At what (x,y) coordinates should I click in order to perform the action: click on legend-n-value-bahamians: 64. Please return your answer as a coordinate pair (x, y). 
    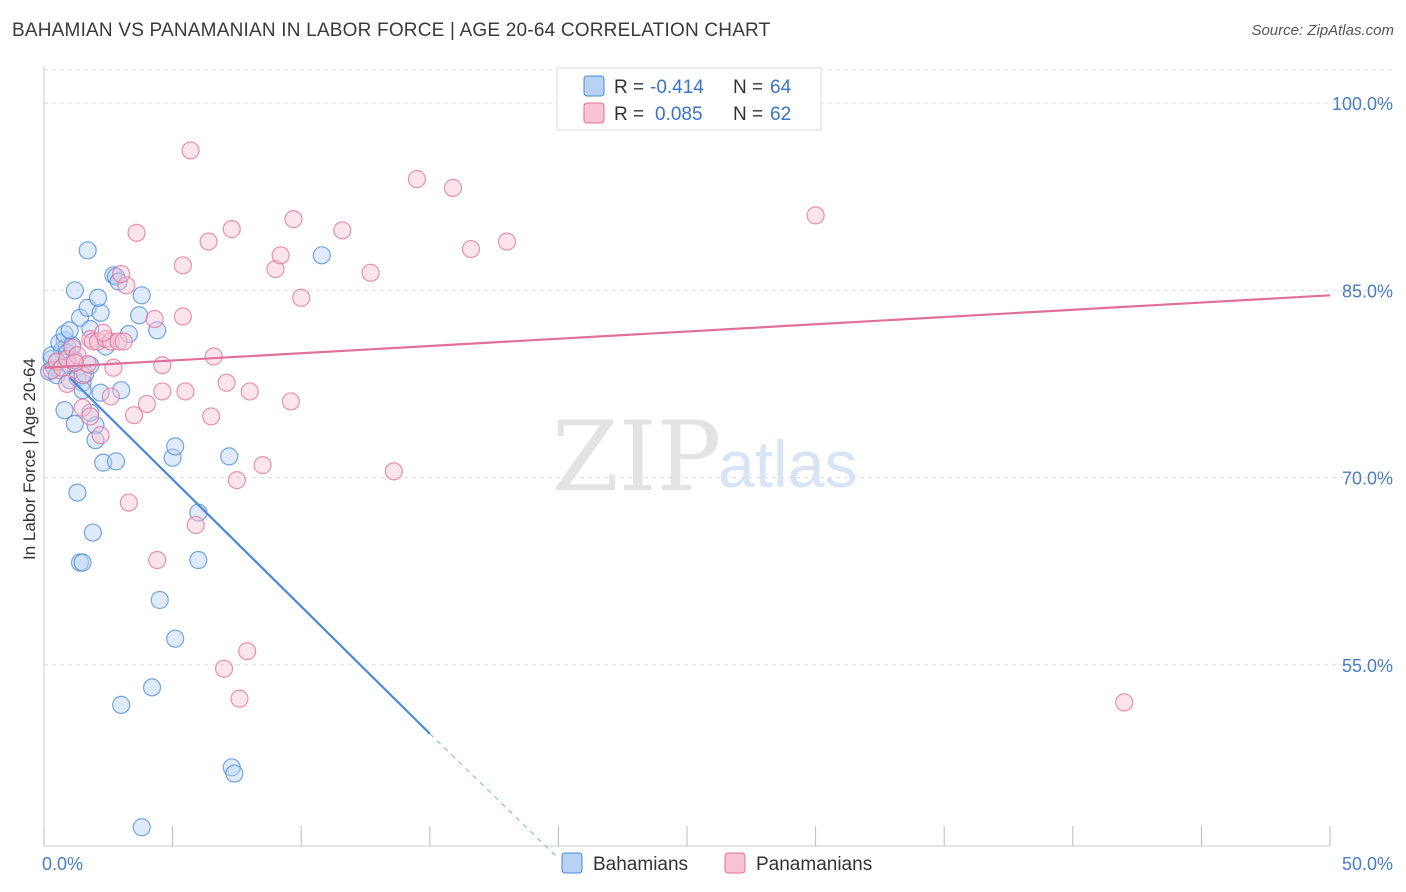
    Looking at the image, I should click on (781, 87).